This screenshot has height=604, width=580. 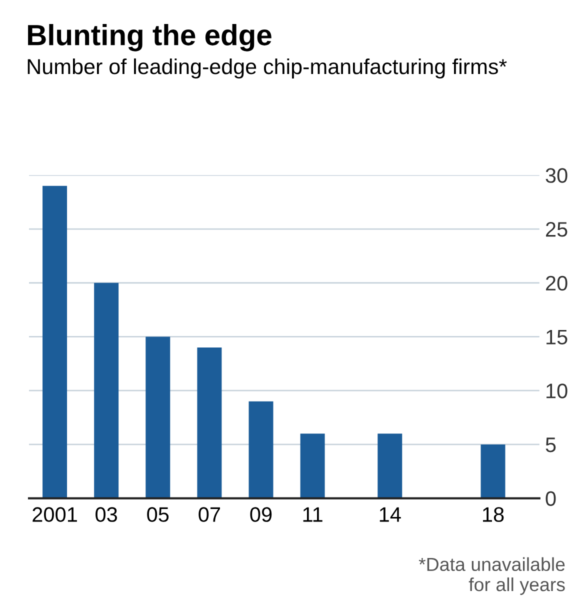 I want to click on x-tick-label: 03, so click(x=107, y=514).